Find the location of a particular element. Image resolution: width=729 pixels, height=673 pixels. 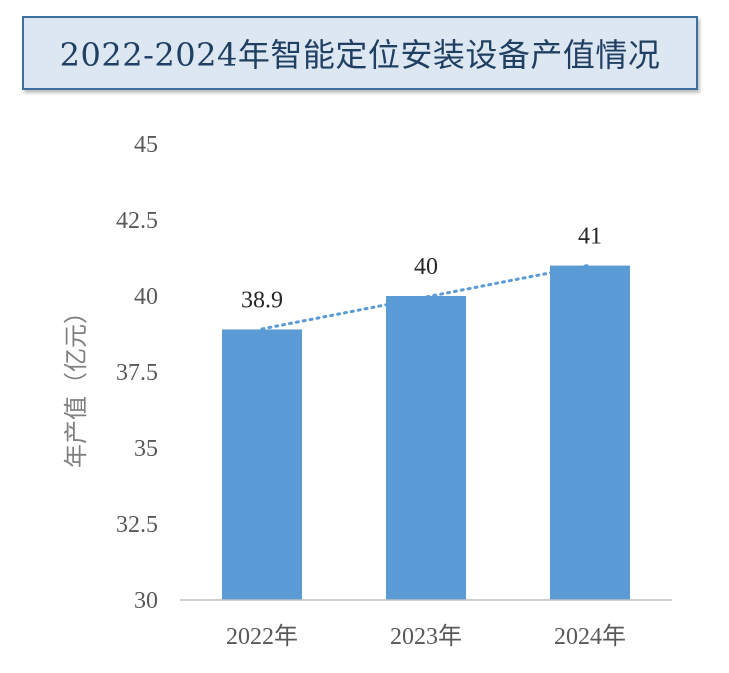

data-label: 38.9 is located at coordinates (262, 300).